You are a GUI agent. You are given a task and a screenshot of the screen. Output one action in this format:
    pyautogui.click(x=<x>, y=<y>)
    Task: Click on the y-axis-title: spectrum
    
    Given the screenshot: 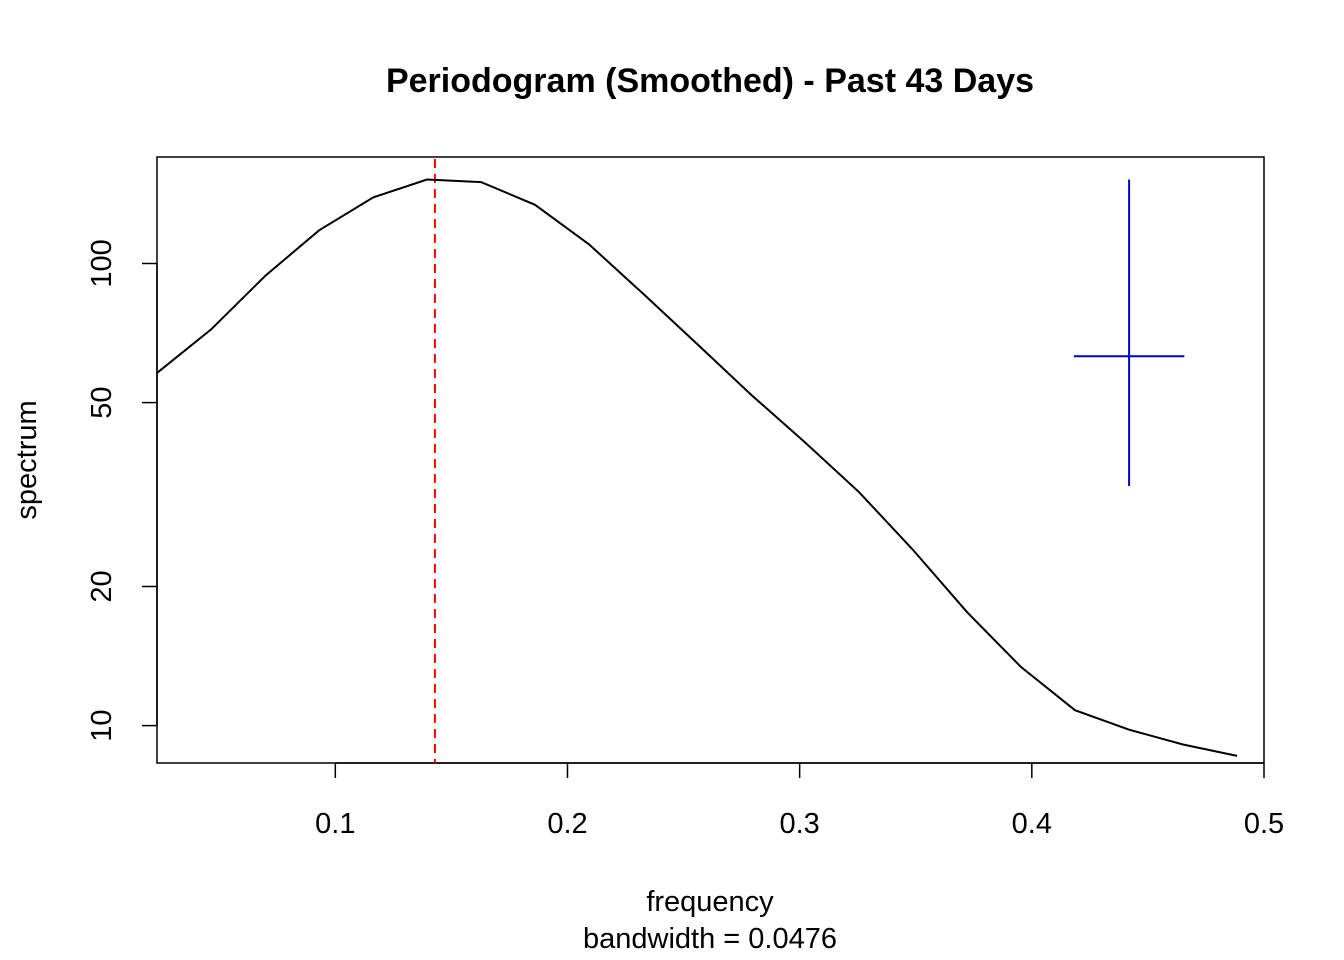 What is the action you would take?
    pyautogui.click(x=27, y=459)
    